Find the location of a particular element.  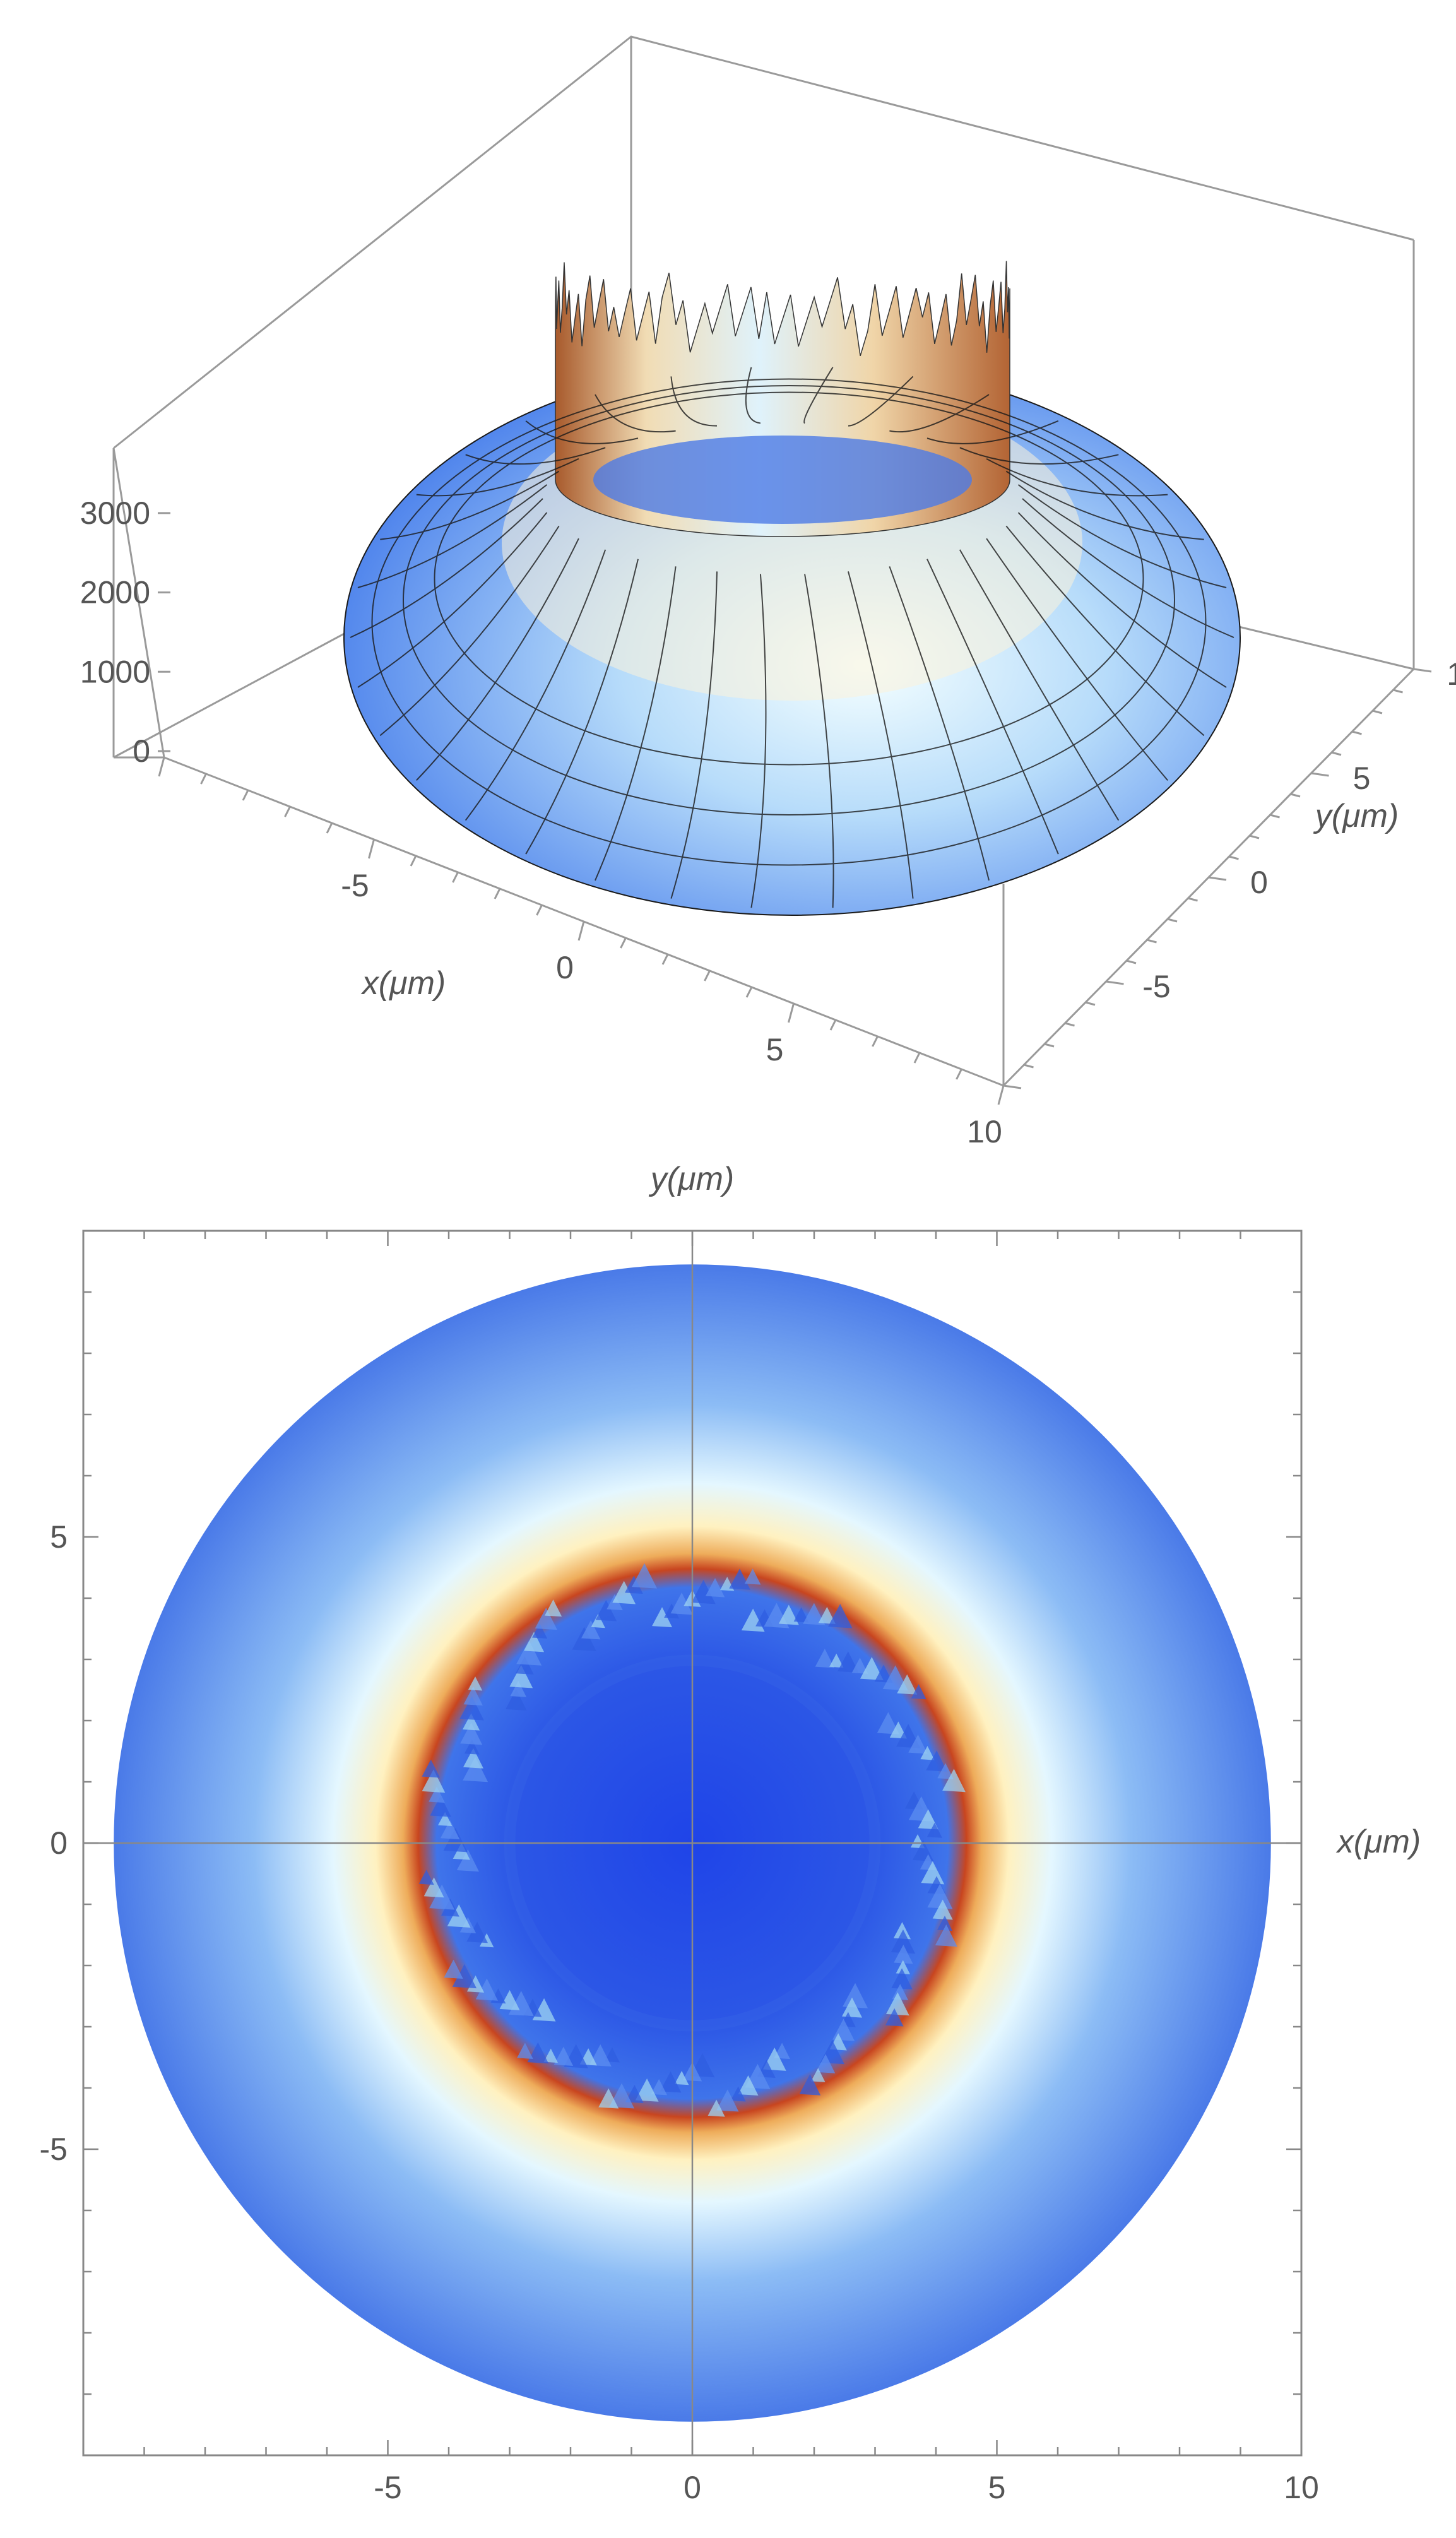

z-tick-label: 2000 is located at coordinates (115, 592).